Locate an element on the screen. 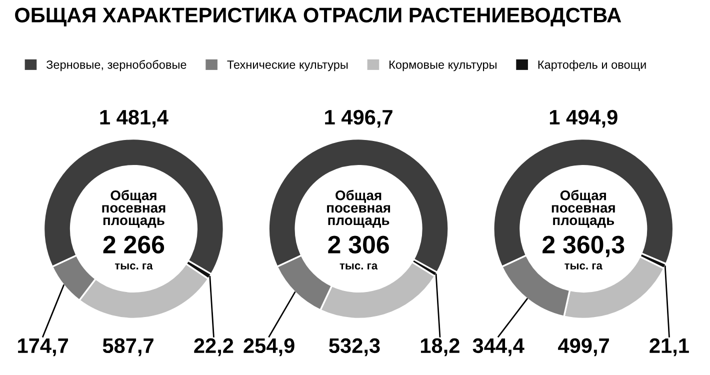 The width and height of the screenshot is (710, 375). data-label: 174,7 is located at coordinates (43, 347).